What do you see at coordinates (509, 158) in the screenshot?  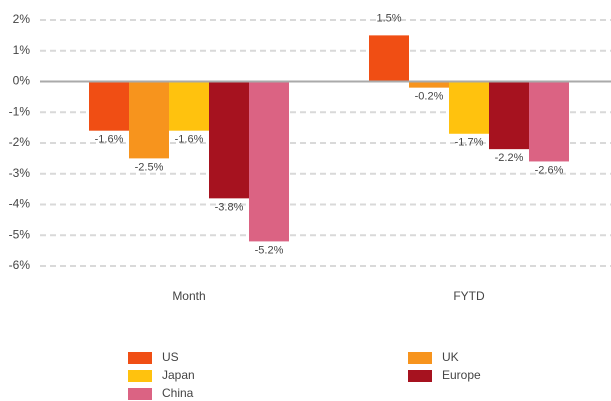 I see `value-label: -2.2%` at bounding box center [509, 158].